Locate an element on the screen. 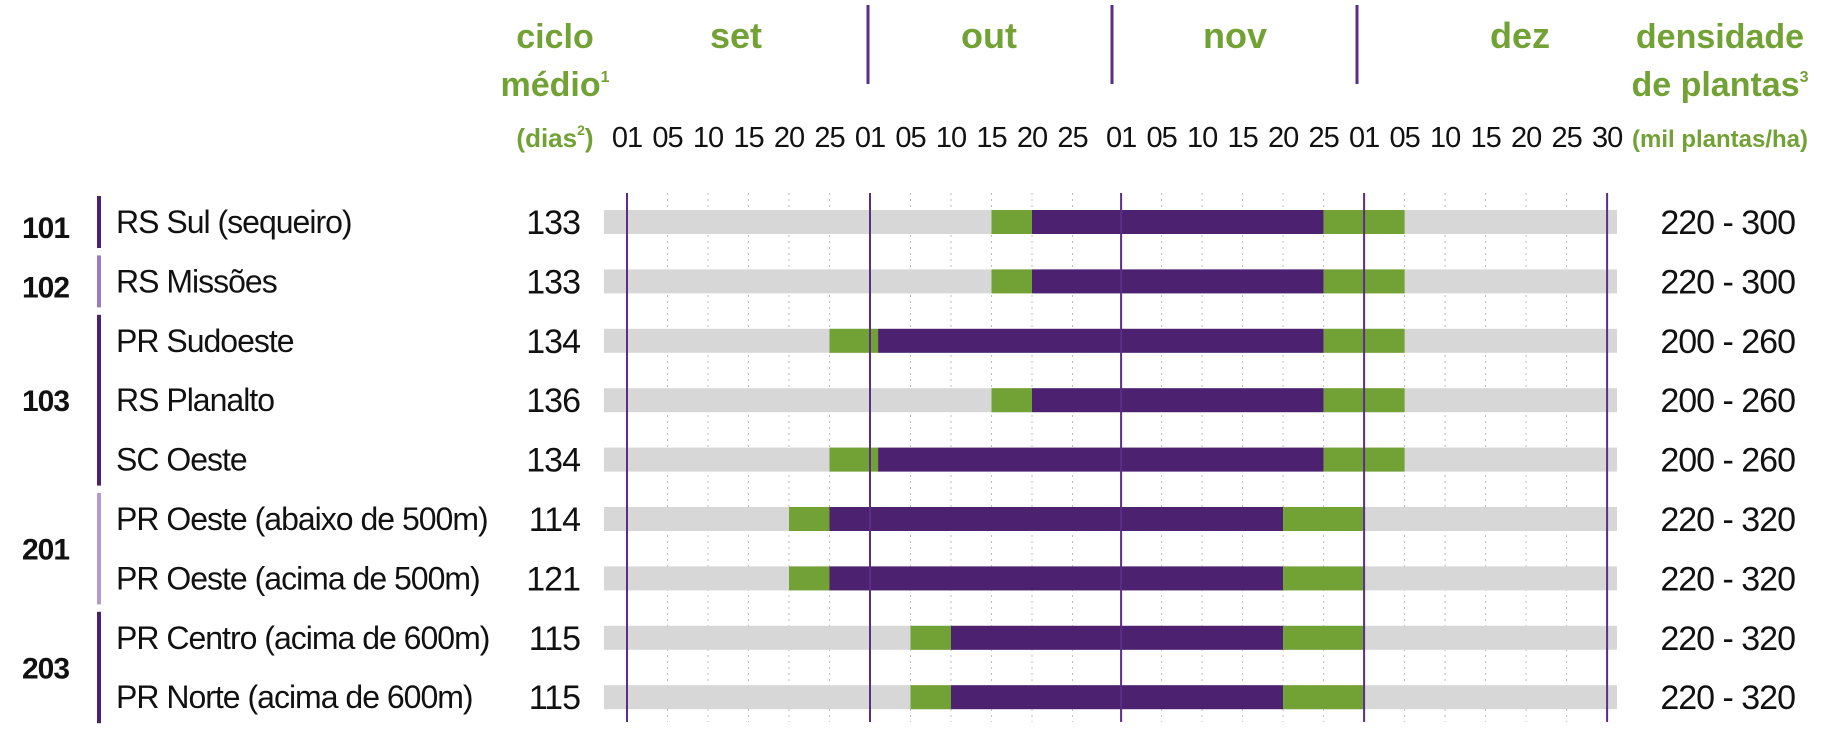 This screenshot has width=1824, height=732. month-label-dez: dez is located at coordinates (1520, 35).